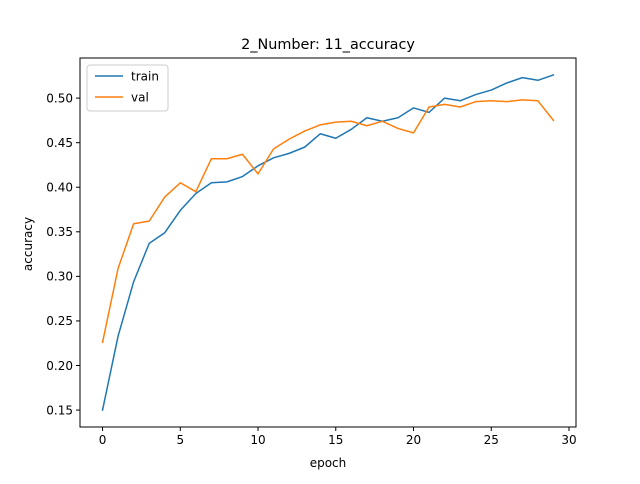 The width and height of the screenshot is (640, 484). What do you see at coordinates (491, 440) in the screenshot?
I see `x-tick-label: 25` at bounding box center [491, 440].